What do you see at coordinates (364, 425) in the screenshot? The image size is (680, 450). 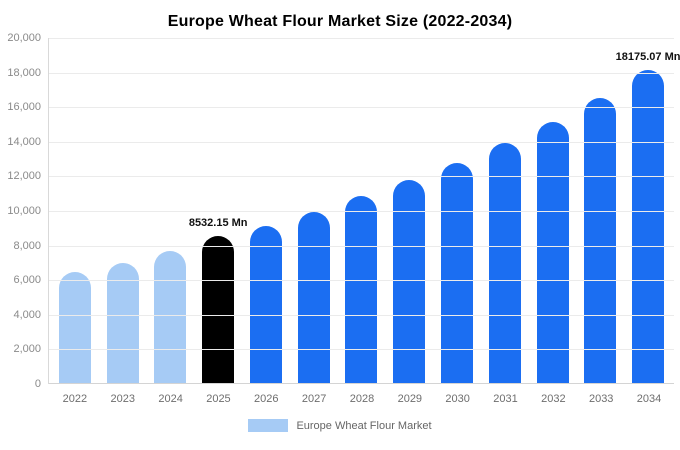 I see `legend-label: Europe Wheat Flour Market` at bounding box center [364, 425].